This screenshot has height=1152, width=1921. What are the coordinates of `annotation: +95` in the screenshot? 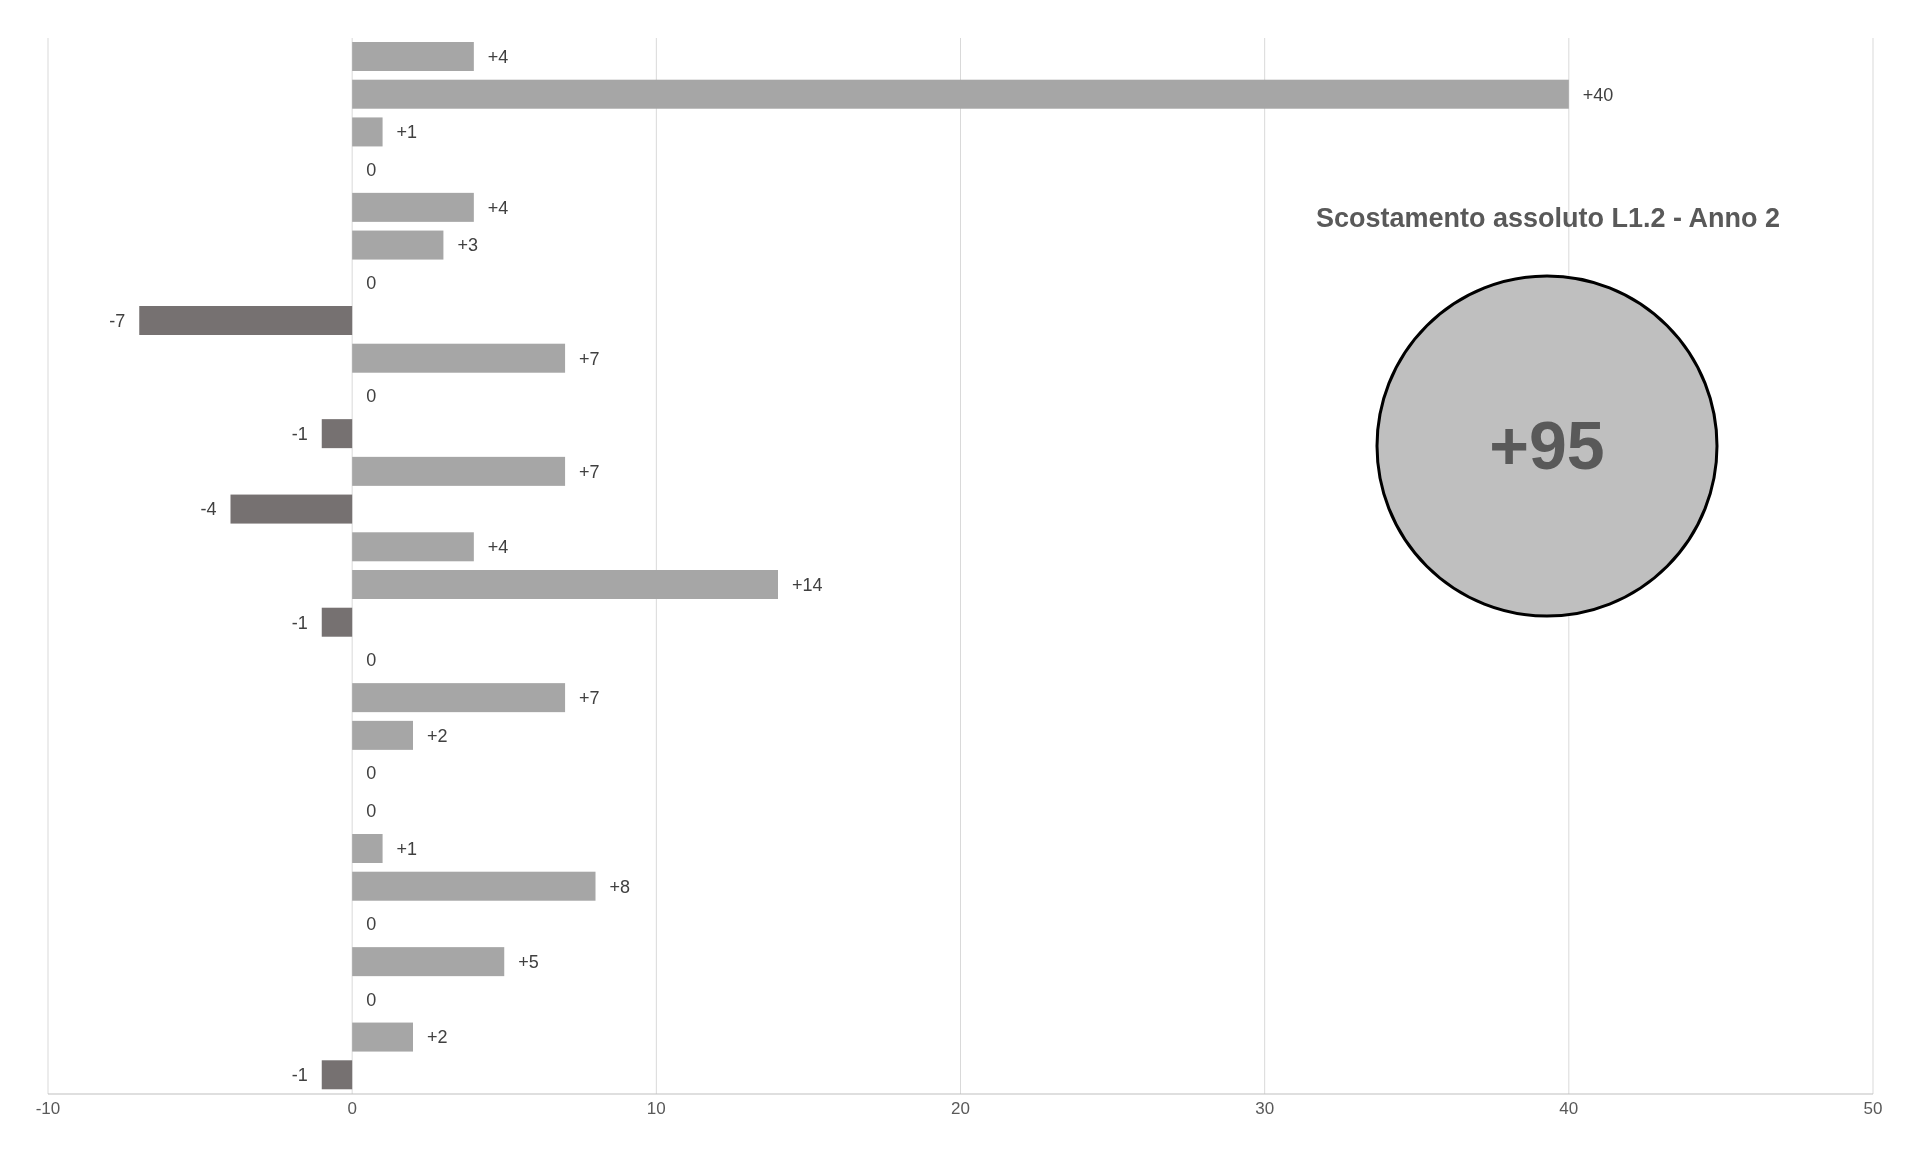 It's located at (1547, 445).